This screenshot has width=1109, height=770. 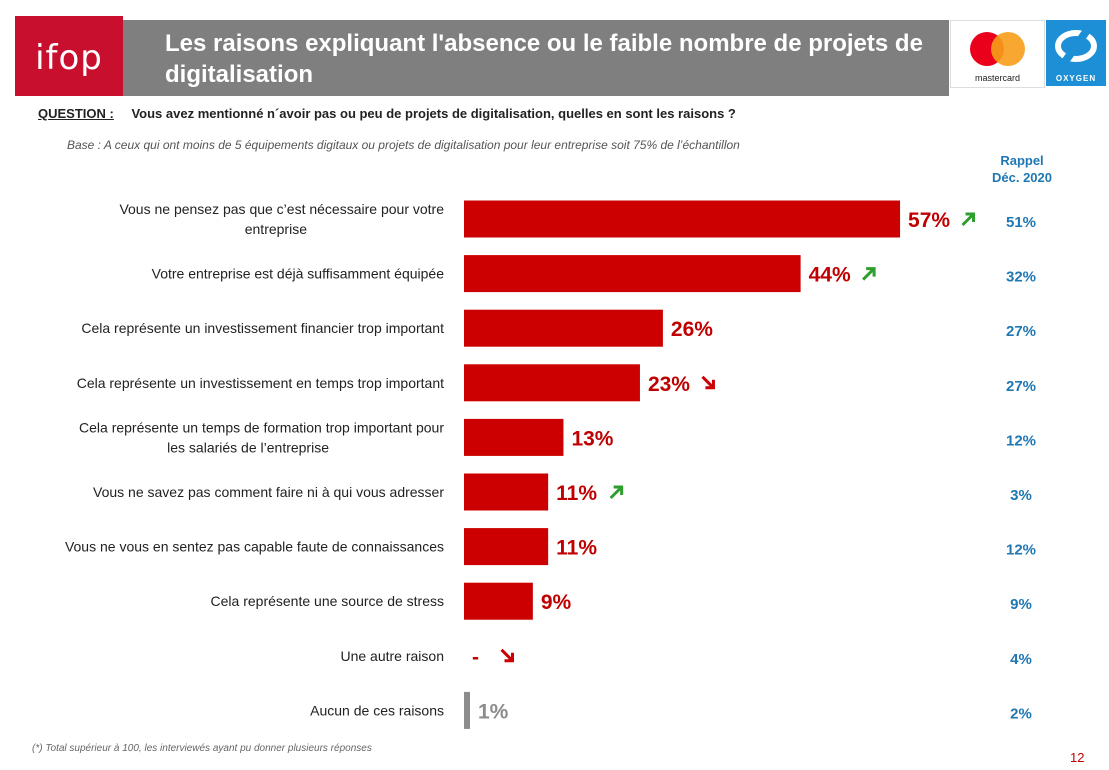 What do you see at coordinates (276, 229) in the screenshot?
I see `category-label: entreprise` at bounding box center [276, 229].